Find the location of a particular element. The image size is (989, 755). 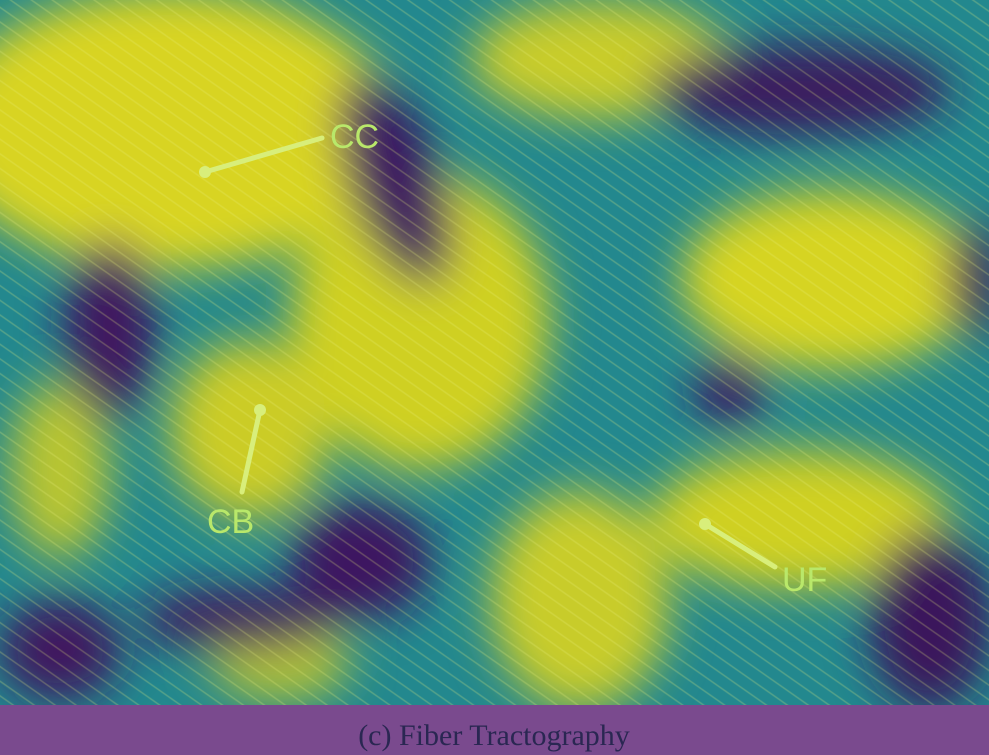

label: CB is located at coordinates (230, 522).